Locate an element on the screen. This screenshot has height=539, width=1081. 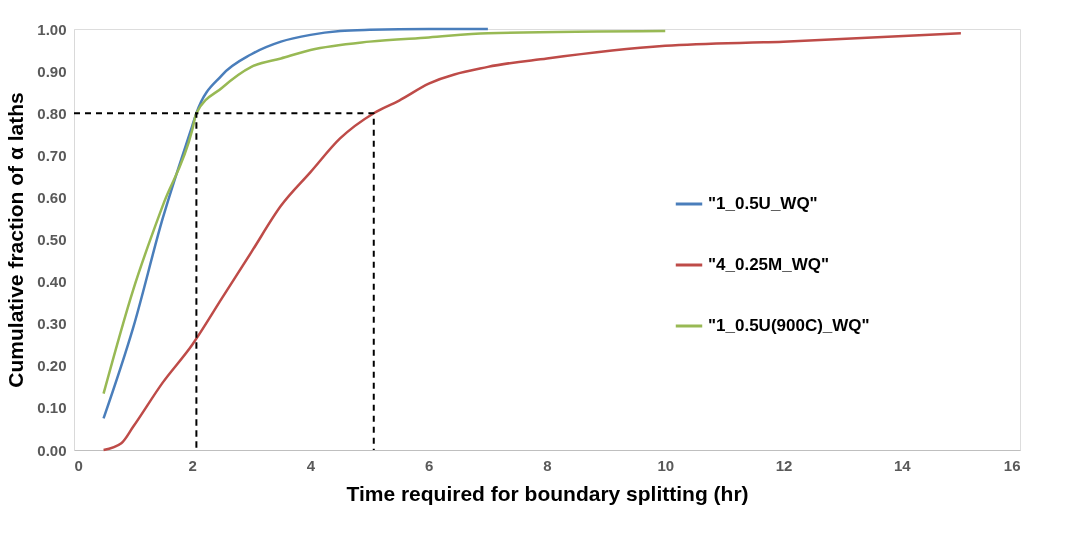
x-tick-label: 12 is located at coordinates (784, 465).